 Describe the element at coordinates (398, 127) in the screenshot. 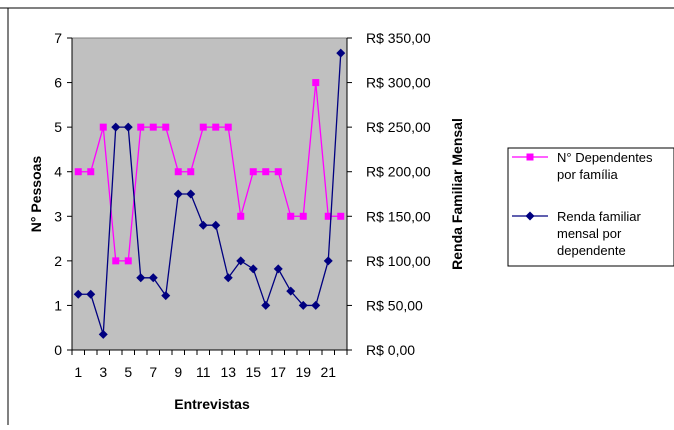

I see `right-tick-label: R$ 250,00` at that location.